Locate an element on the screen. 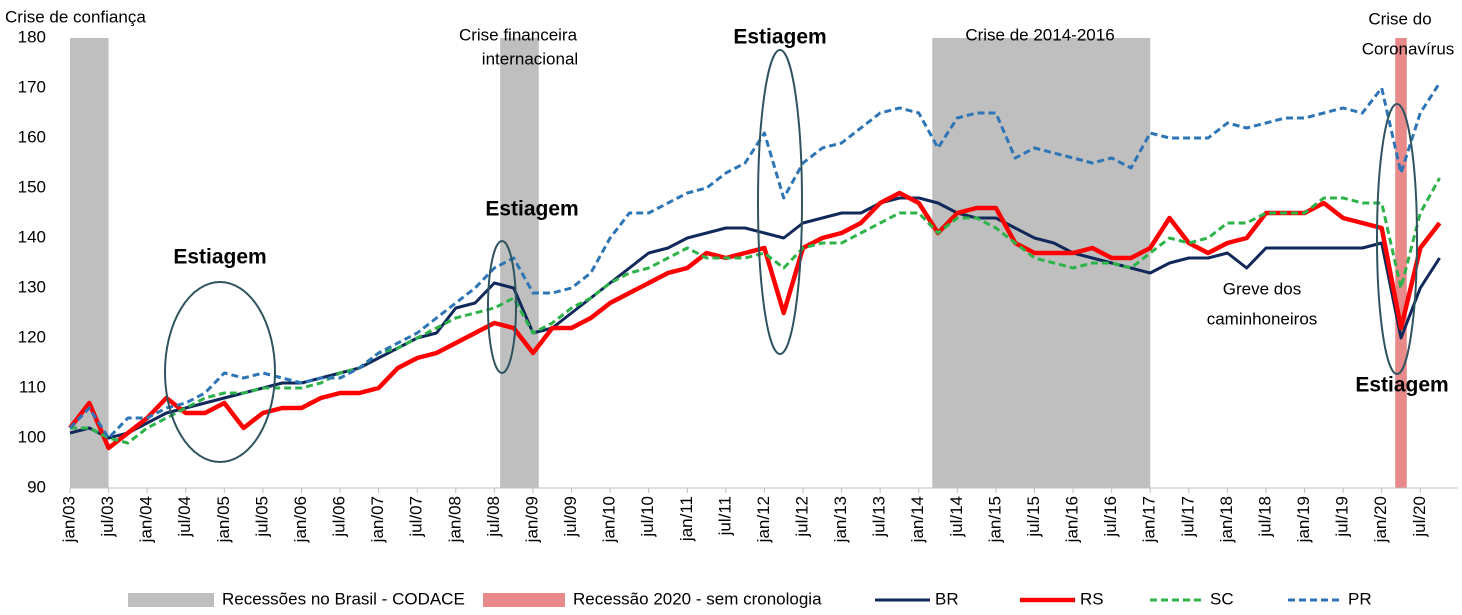 This screenshot has height=615, width=1462. y-tick-label: 130 is located at coordinates (32, 286).